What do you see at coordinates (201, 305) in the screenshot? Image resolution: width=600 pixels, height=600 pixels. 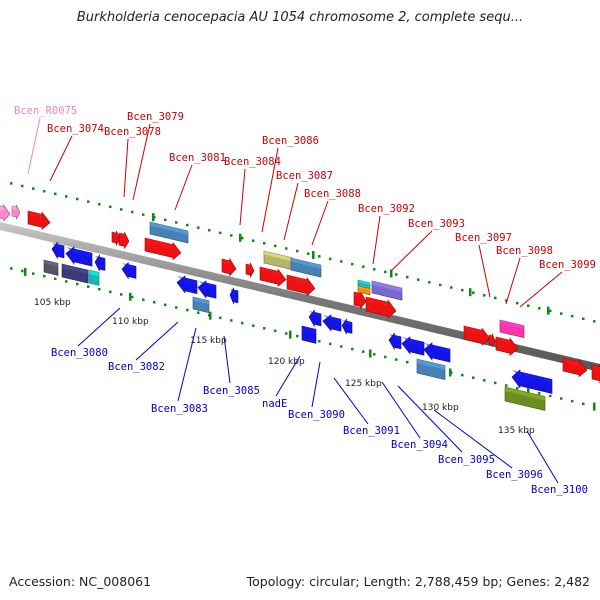 I see `feature-bcen-3083-c` at bounding box center [201, 305].